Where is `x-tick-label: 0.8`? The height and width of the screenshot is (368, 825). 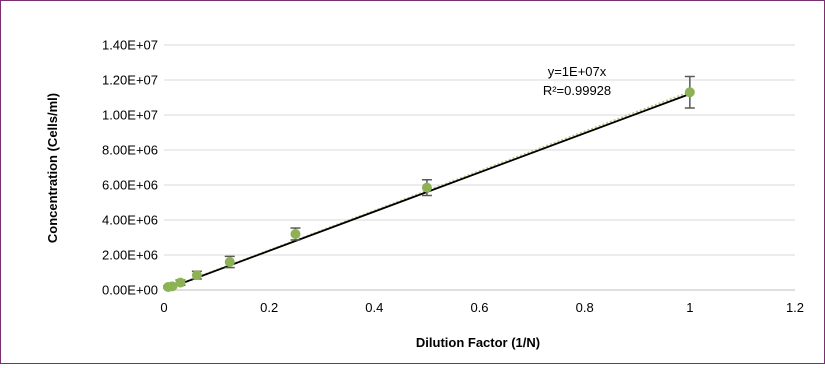
x-tick-label: 0.8 is located at coordinates (585, 307).